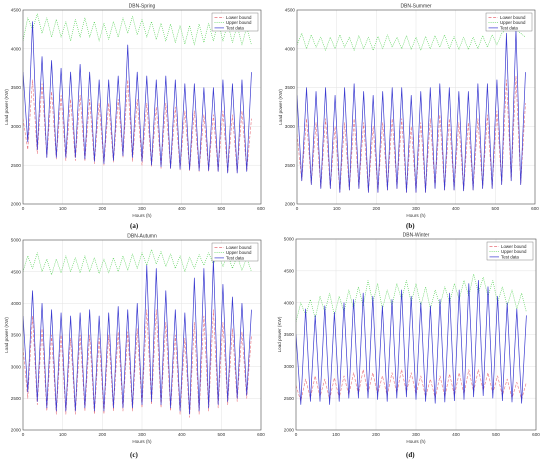  What do you see at coordinates (142, 237) in the screenshot?
I see `chart-title: DBN-Autumn` at bounding box center [142, 237].